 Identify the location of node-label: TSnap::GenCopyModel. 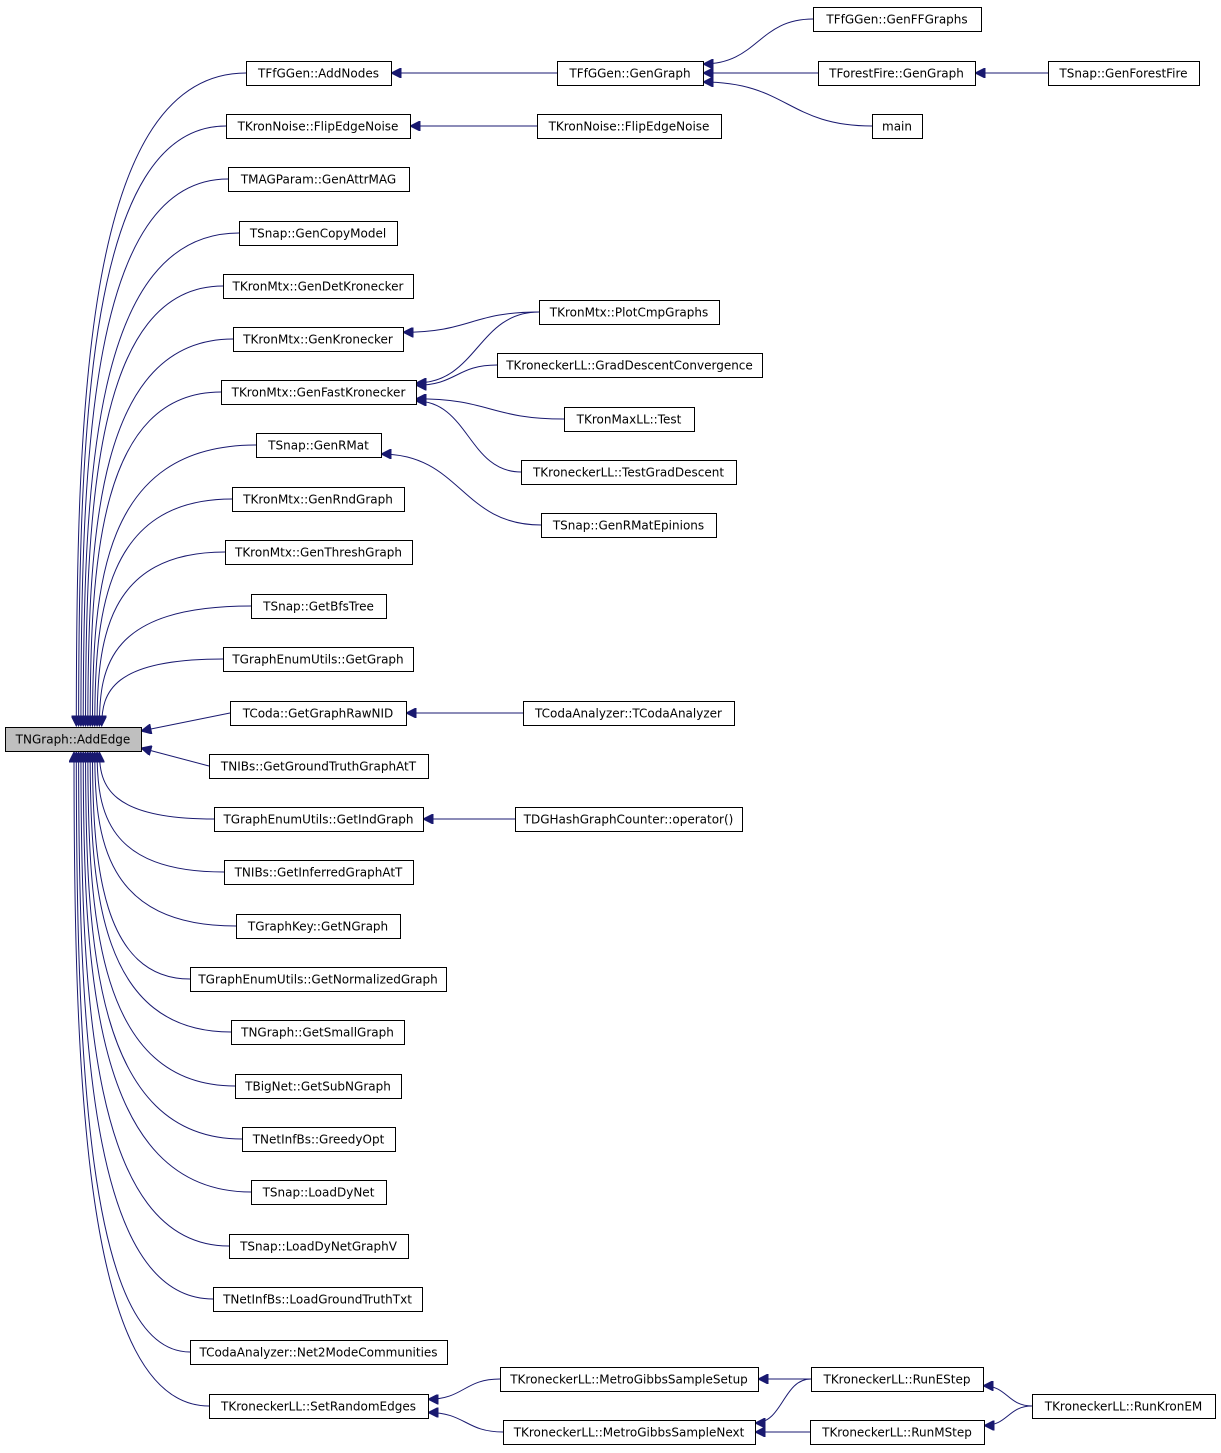
(317, 234).